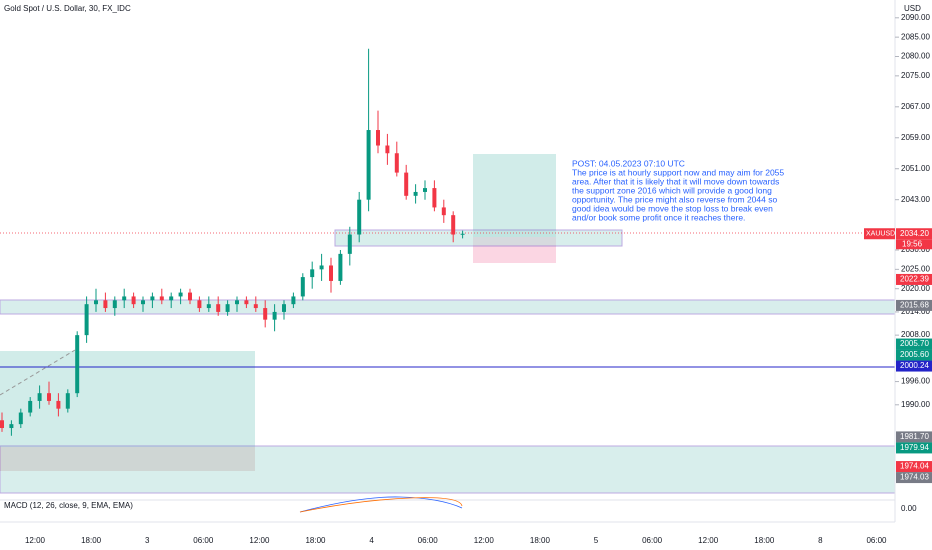  I want to click on macd-line, so click(381, 504).